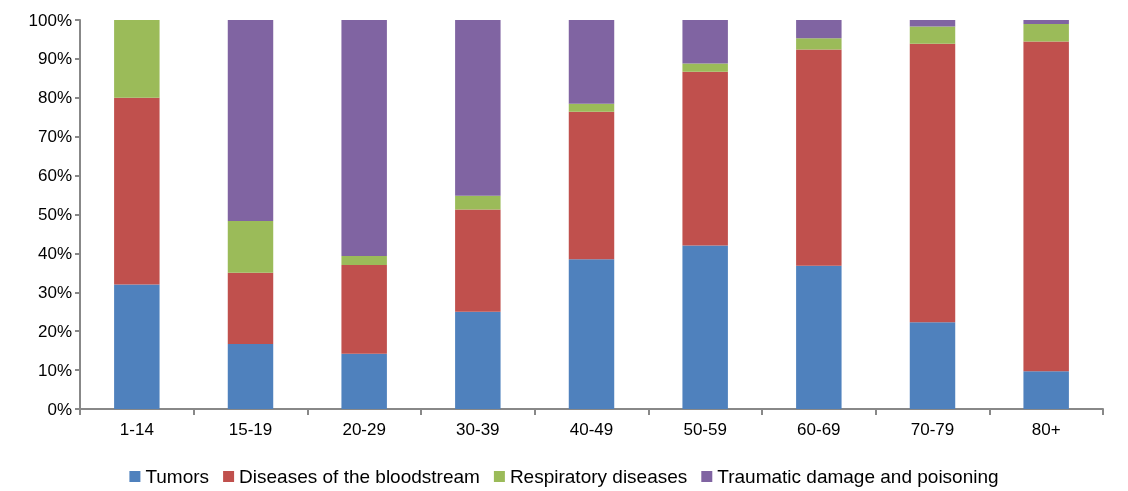 Image resolution: width=1128 pixels, height=491 pixels. What do you see at coordinates (54, 137) in the screenshot?
I see `y-tick-label: 70%` at bounding box center [54, 137].